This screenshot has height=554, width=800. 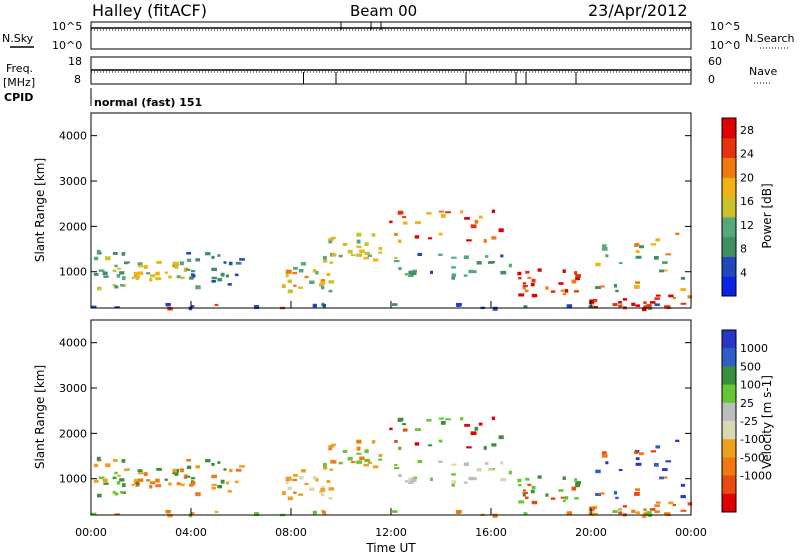 What do you see at coordinates (391, 532) in the screenshot?
I see `x-tick-label: 12:00` at bounding box center [391, 532].